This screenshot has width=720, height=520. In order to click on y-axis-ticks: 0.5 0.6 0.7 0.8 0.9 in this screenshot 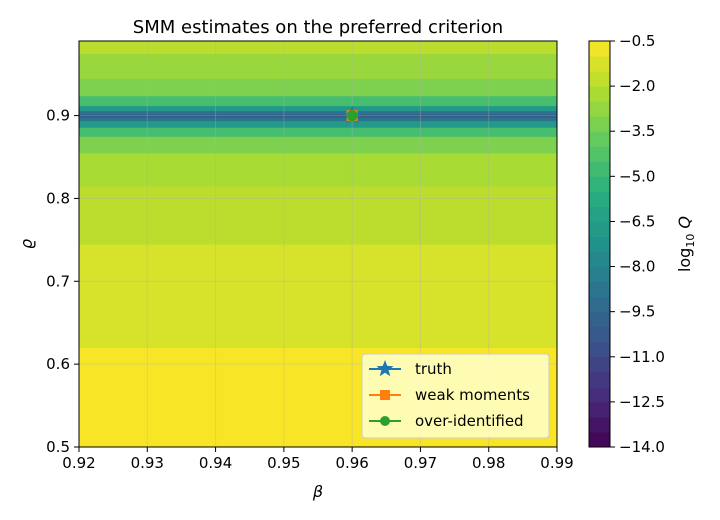, I will do `click(62, 281)`.